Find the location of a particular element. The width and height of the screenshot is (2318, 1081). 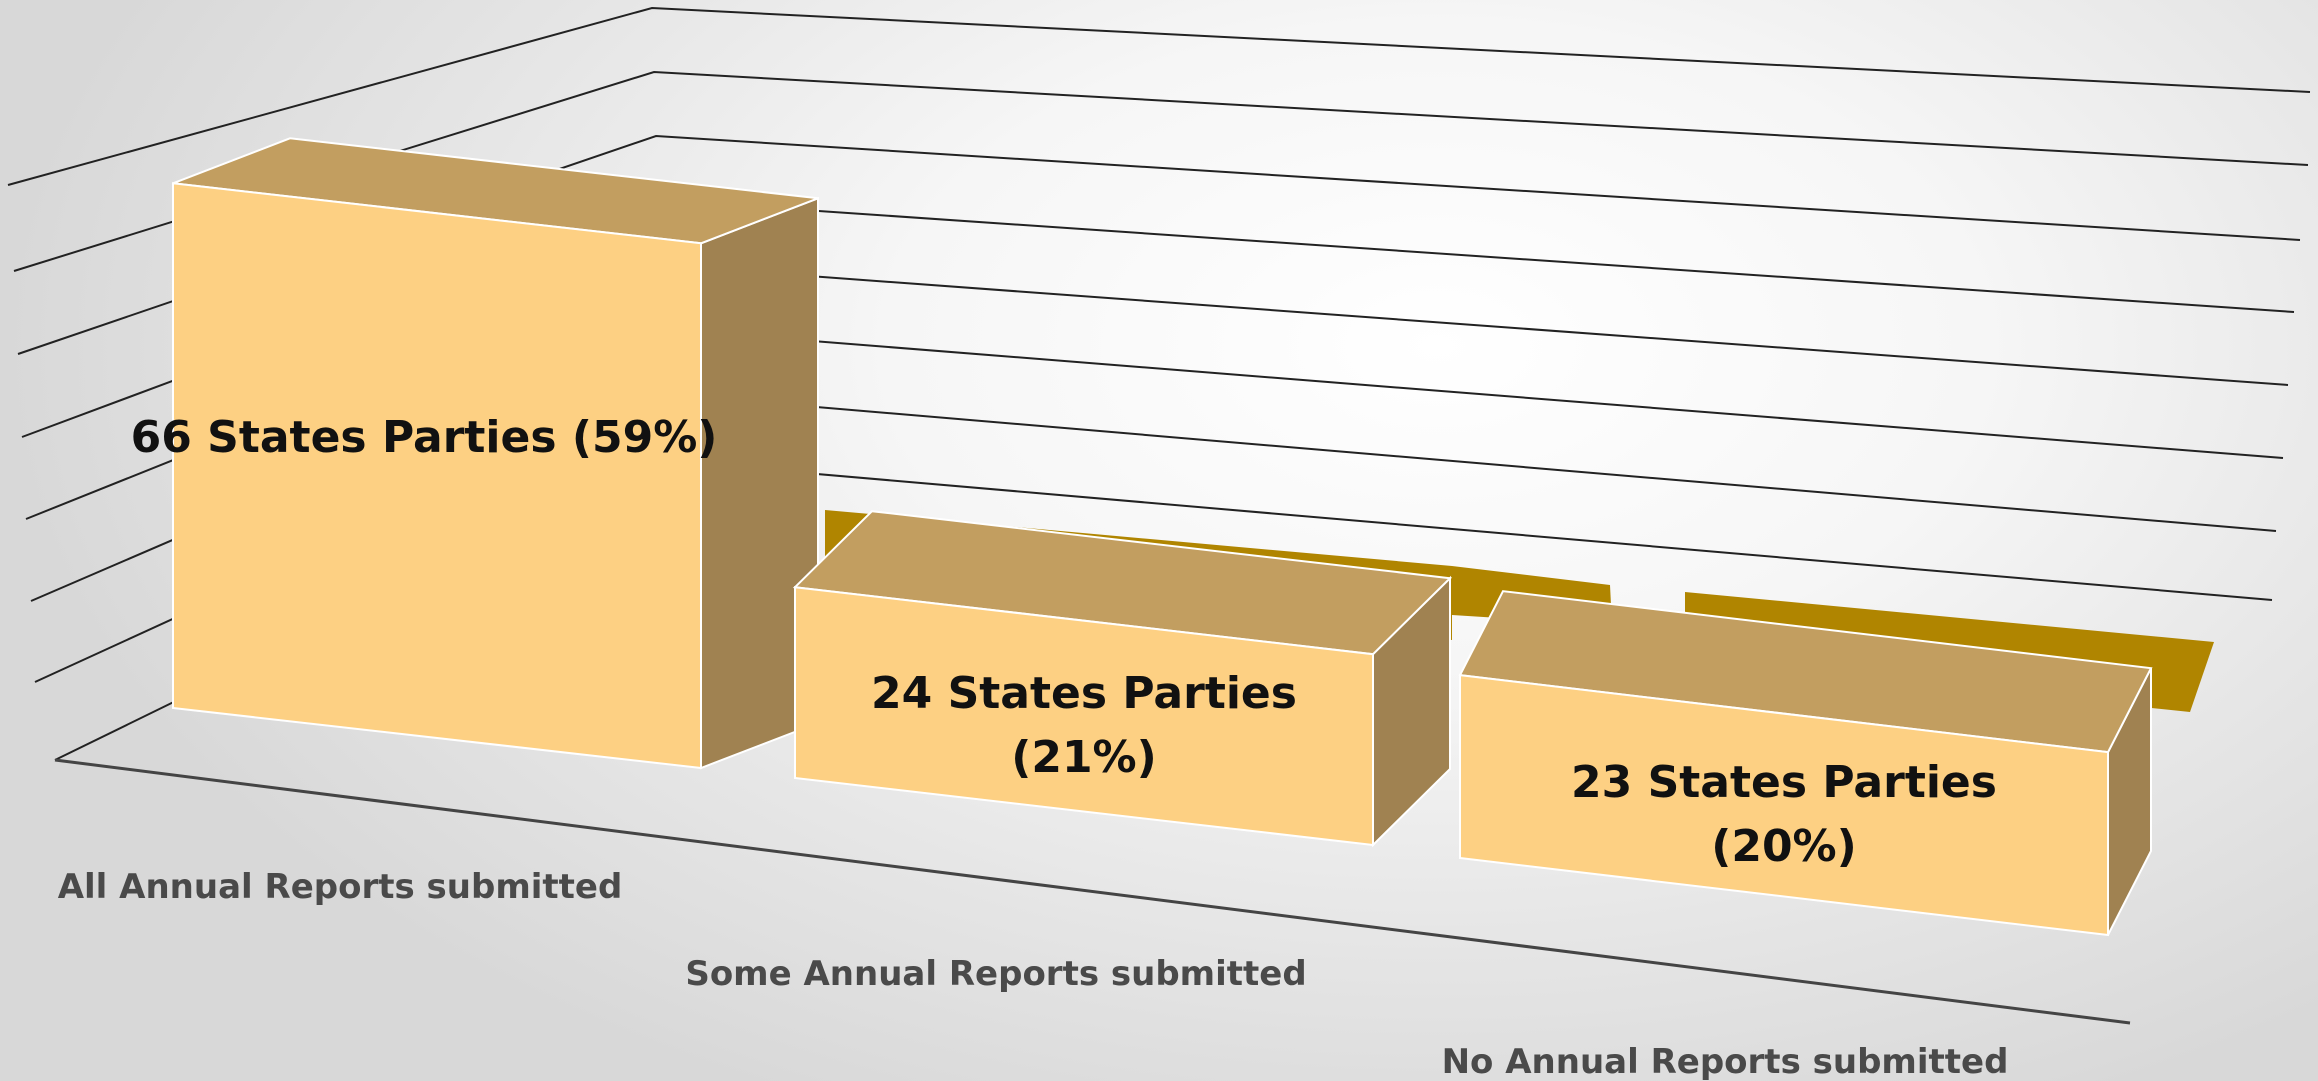

bar: 23 States Parties (20%) is located at coordinates (1805, 763).